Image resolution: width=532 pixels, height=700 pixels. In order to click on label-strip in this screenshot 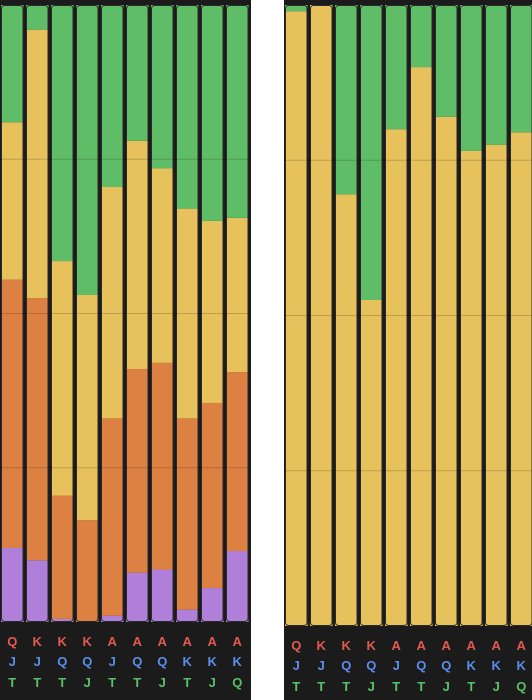, I will do `click(408, 664)`.